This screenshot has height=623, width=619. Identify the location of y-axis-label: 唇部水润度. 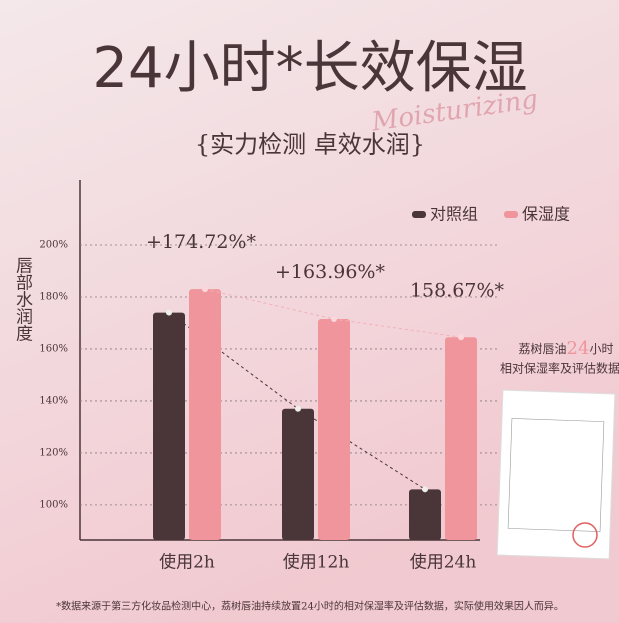
(22, 299).